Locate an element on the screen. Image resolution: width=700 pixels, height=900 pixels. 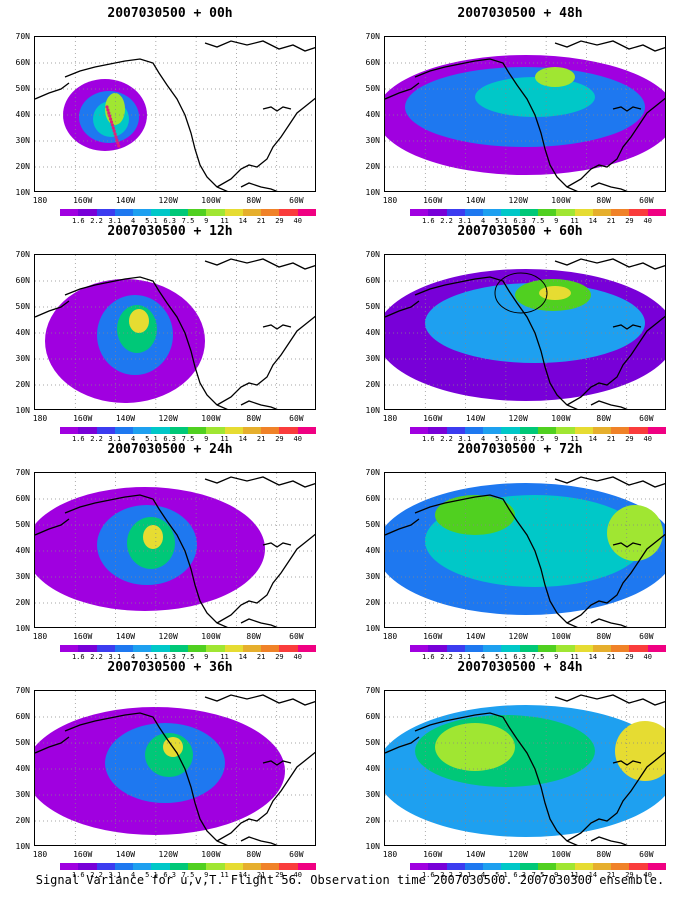
panel-title: 2007030500 + 48h is located at coordinates (520, 13).